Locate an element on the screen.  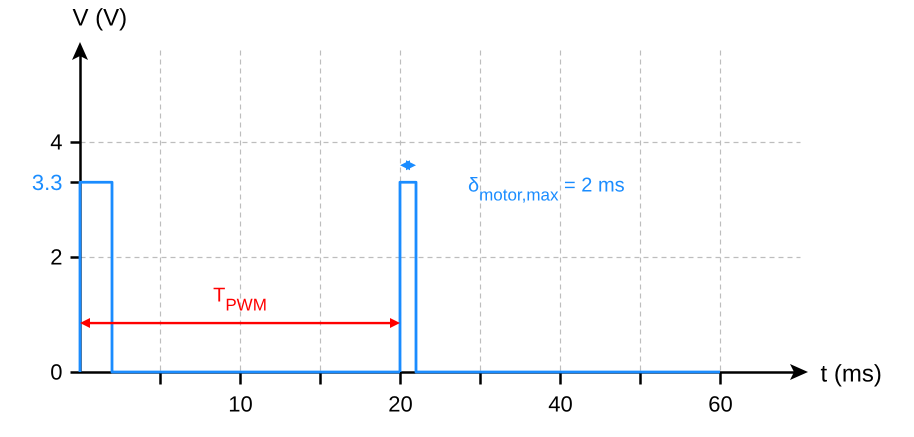
annotation: δ$_{motor,max}$ = 2 ms is located at coordinates (546, 189).